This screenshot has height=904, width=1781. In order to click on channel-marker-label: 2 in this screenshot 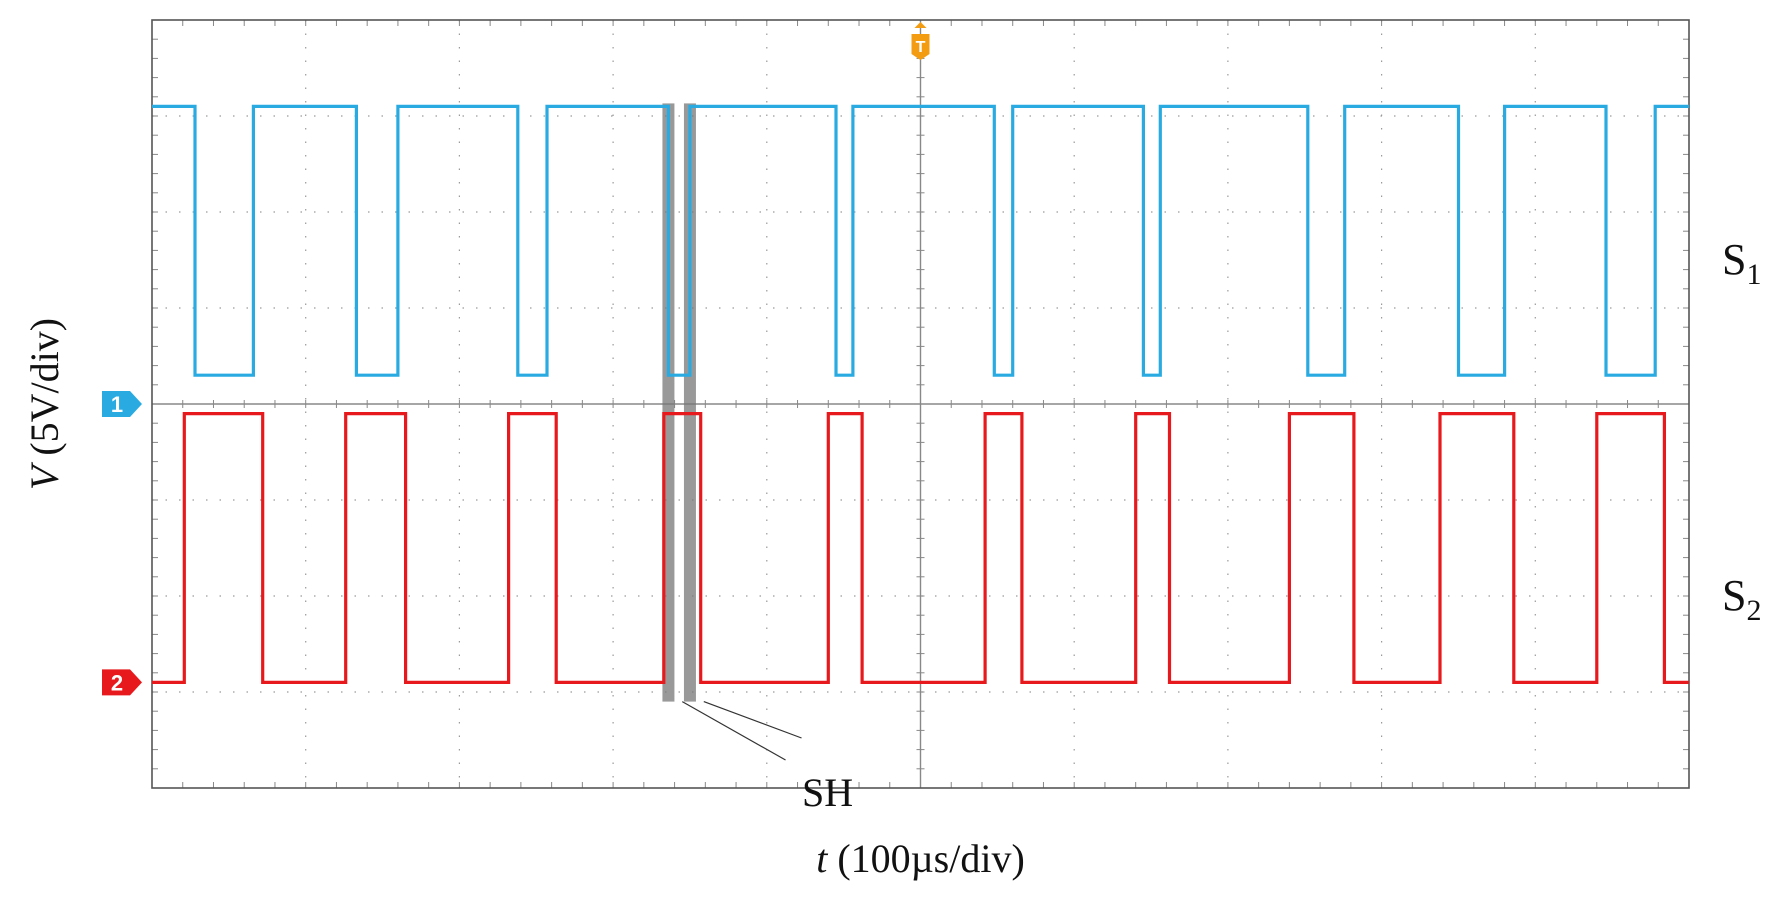, I will do `click(117, 682)`.